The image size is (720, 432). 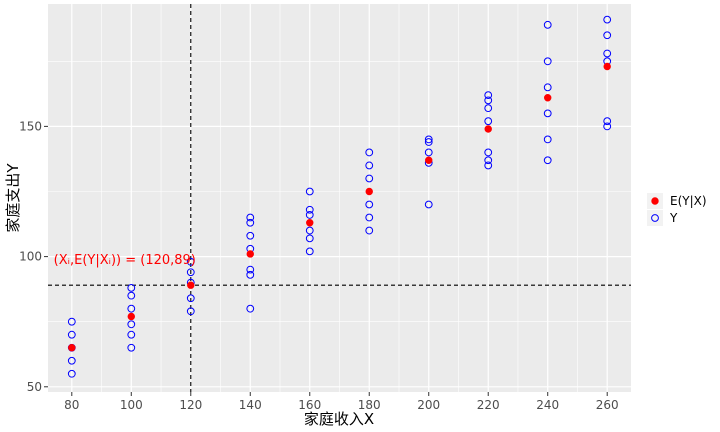 I want to click on y-axis-title: 家庭支出Y, so click(x=13, y=198).